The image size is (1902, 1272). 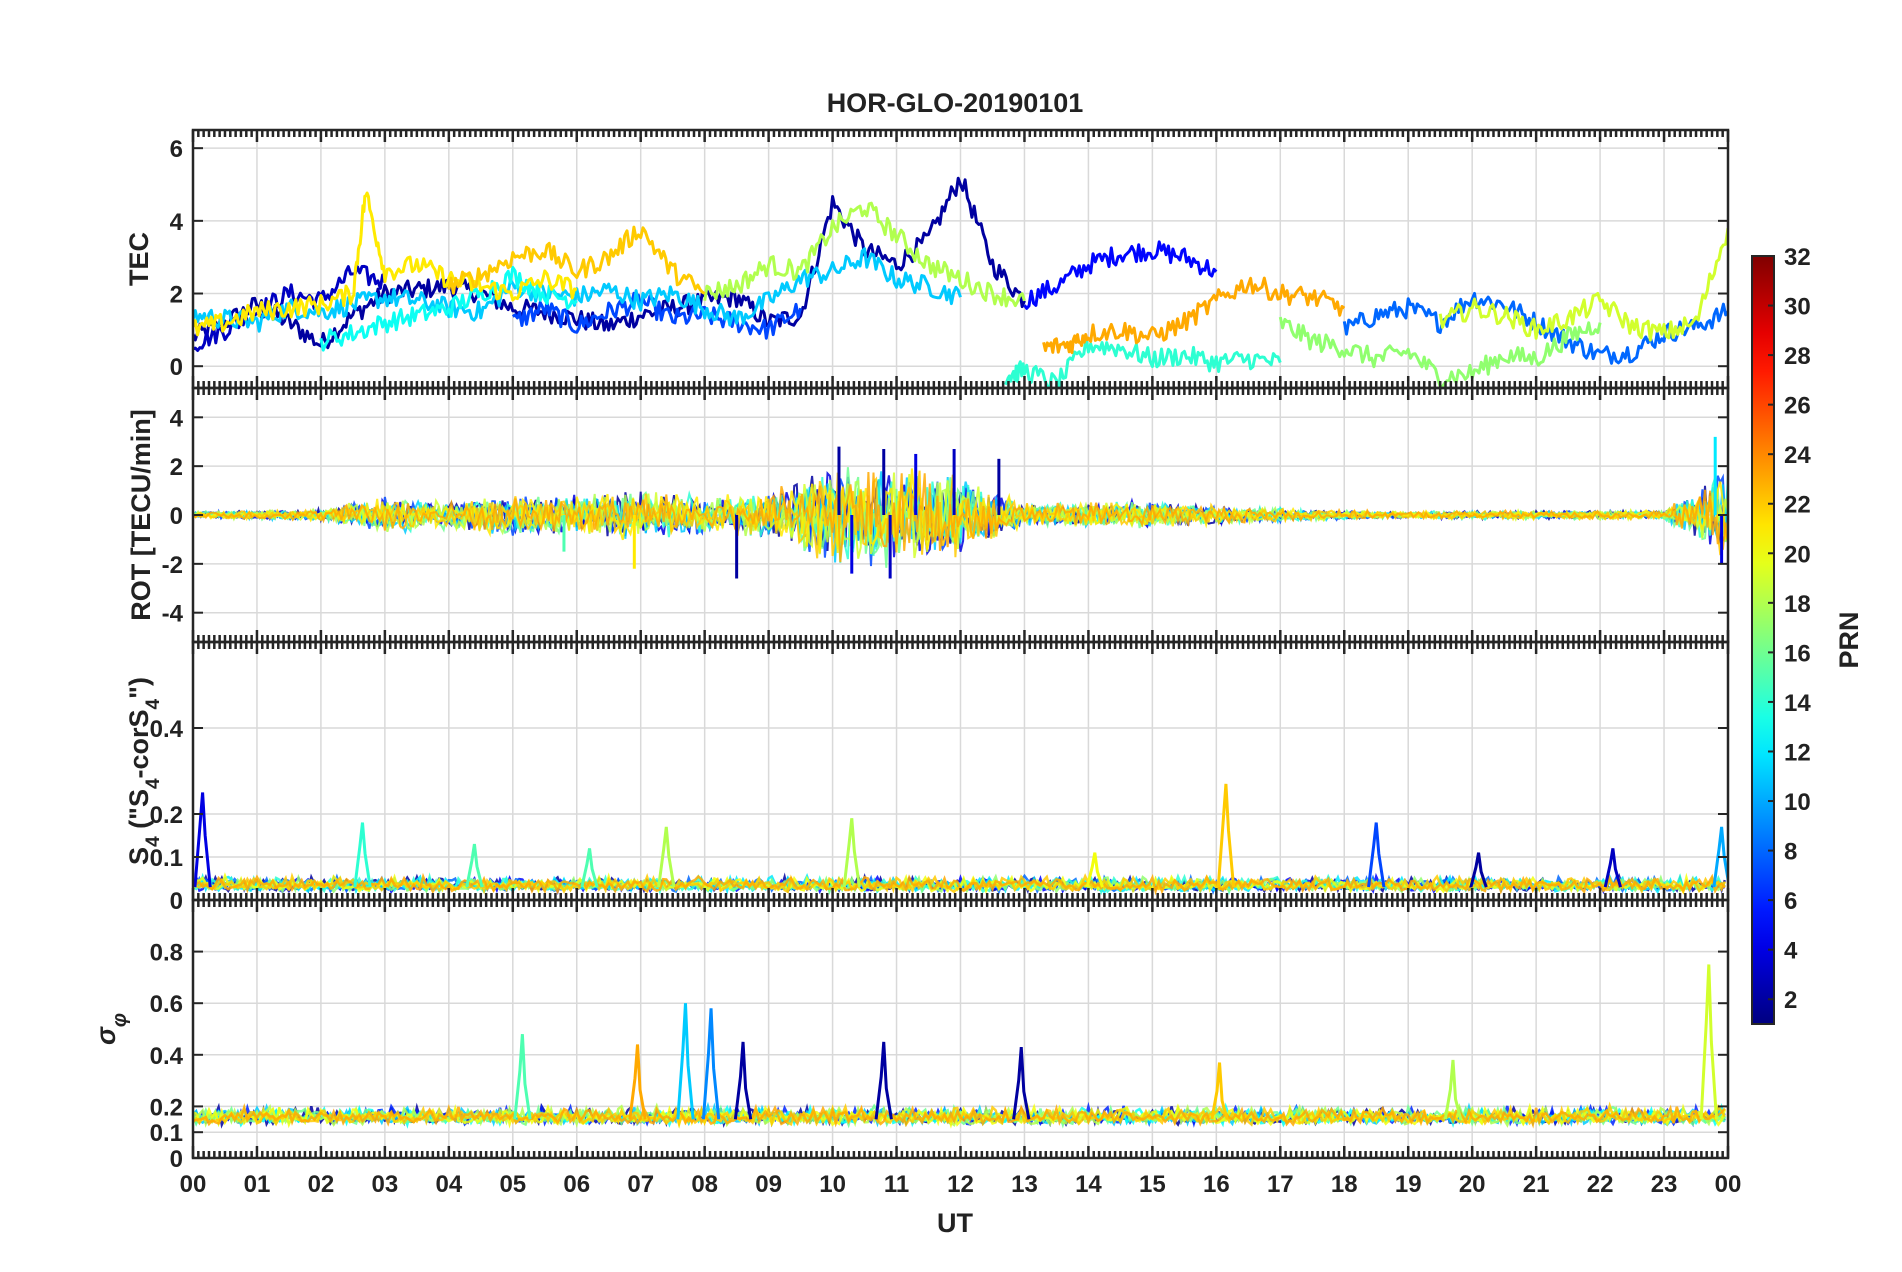 I want to click on series-s4, so click(x=960, y=839).